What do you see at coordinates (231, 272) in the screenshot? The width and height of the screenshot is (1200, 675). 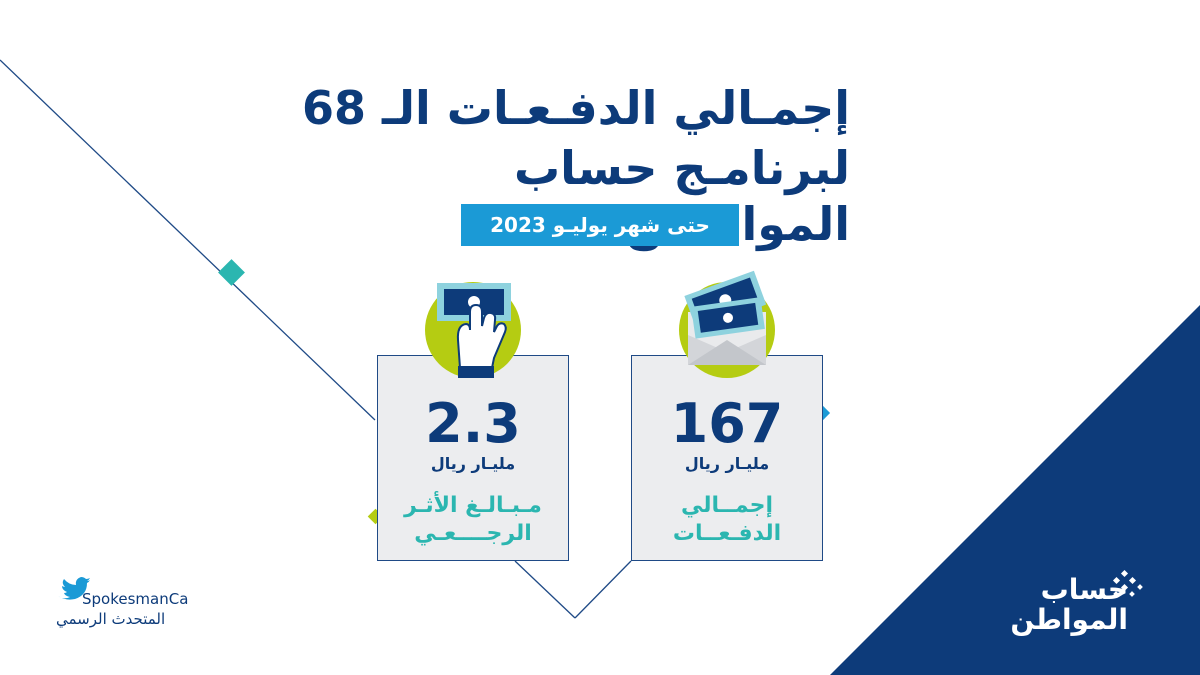 I see `teal-diamond` at bounding box center [231, 272].